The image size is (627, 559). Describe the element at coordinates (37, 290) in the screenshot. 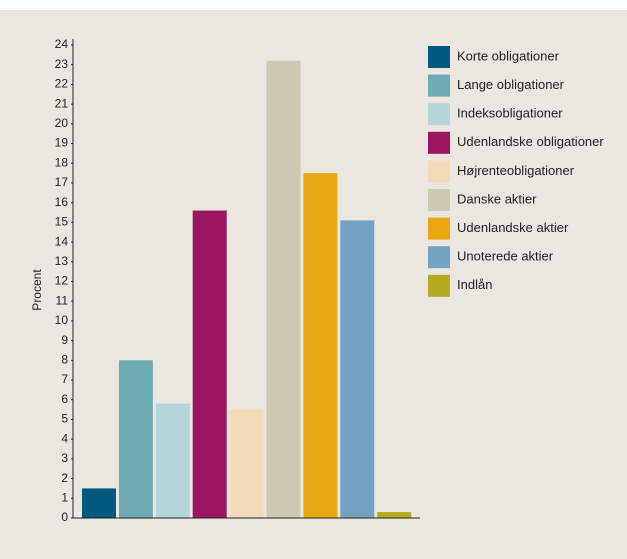

I see `y-axis-label: Procent` at that location.